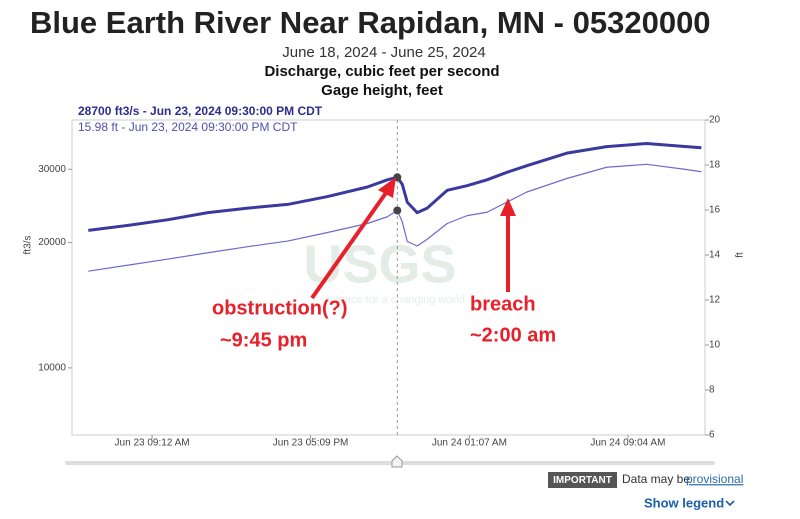 The height and width of the screenshot is (519, 800). Describe the element at coordinates (715, 300) in the screenshot. I see `y2-tick-label: 12` at that location.